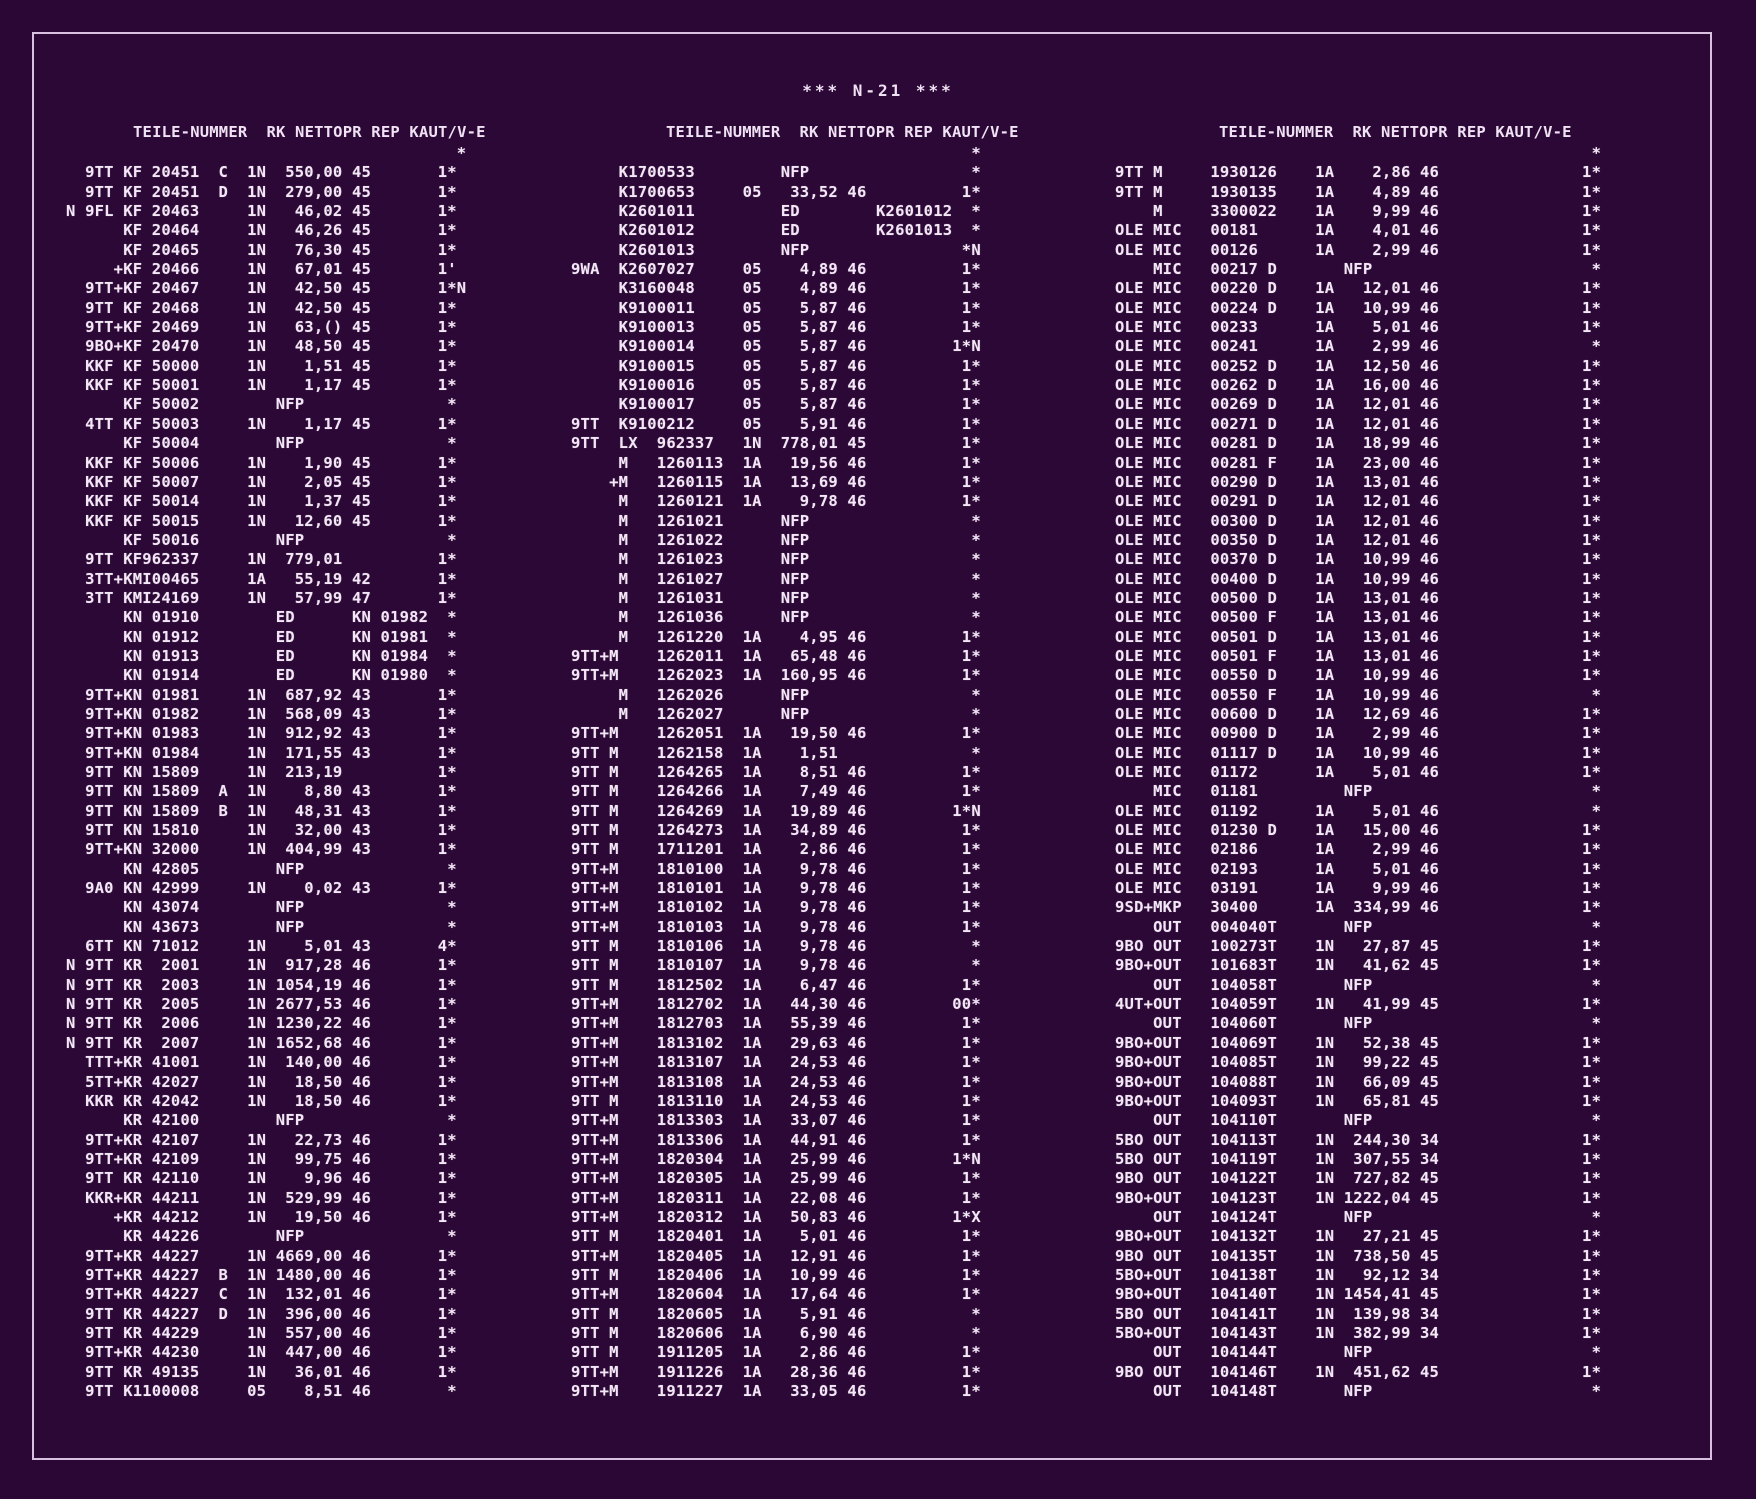  Describe the element at coordinates (1358, 888) in the screenshot. I see `parts-row: OLE MIC 03191 1A 9,99 46 1*` at that location.